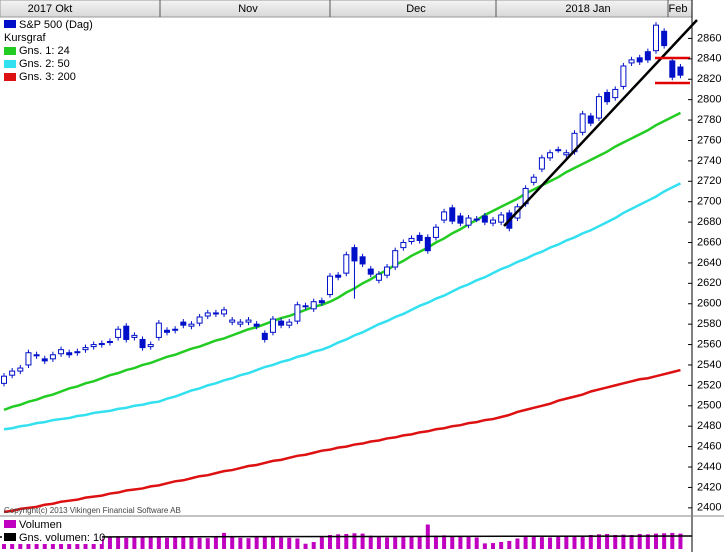 This screenshot has width=724, height=552. I want to click on y-tick-label: 2460, so click(709, 447).